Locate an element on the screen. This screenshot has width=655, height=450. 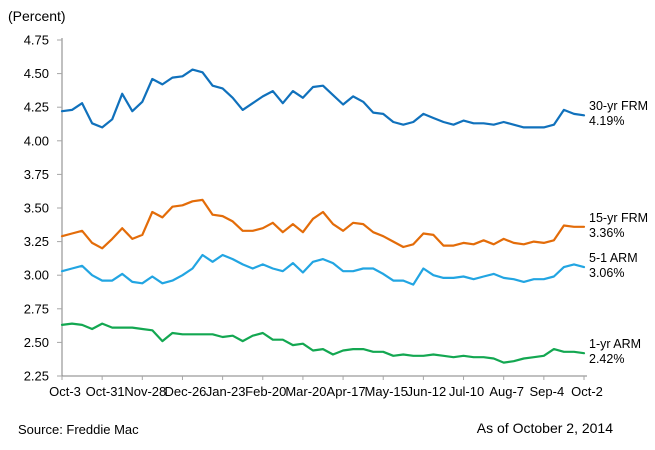
series-latest-value: 3.36% is located at coordinates (607, 232).